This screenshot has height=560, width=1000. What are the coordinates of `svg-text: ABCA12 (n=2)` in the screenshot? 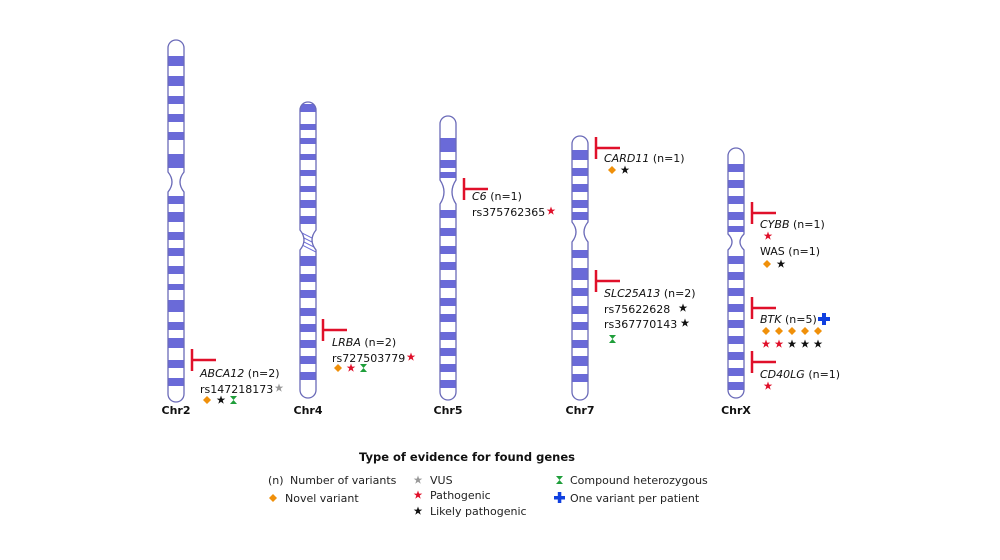 It's located at (239, 373).